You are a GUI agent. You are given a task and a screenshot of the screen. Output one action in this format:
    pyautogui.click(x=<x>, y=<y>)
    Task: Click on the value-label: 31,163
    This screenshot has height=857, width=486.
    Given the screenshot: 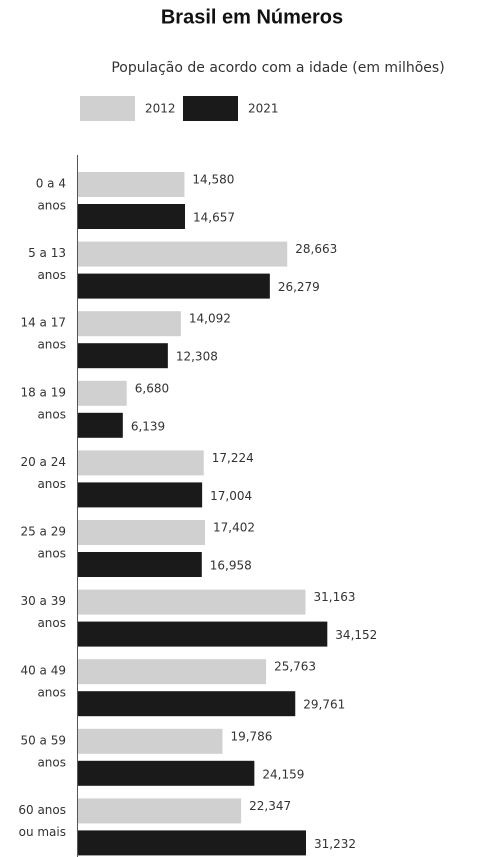 What is the action you would take?
    pyautogui.click(x=334, y=597)
    